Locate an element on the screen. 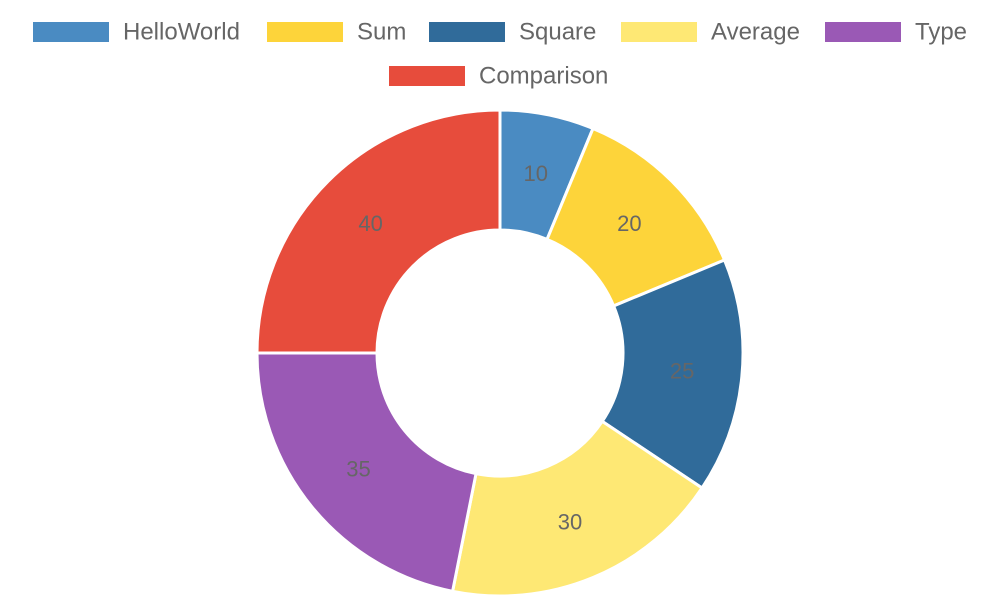  legend-label-sum: Sum is located at coordinates (381, 32).